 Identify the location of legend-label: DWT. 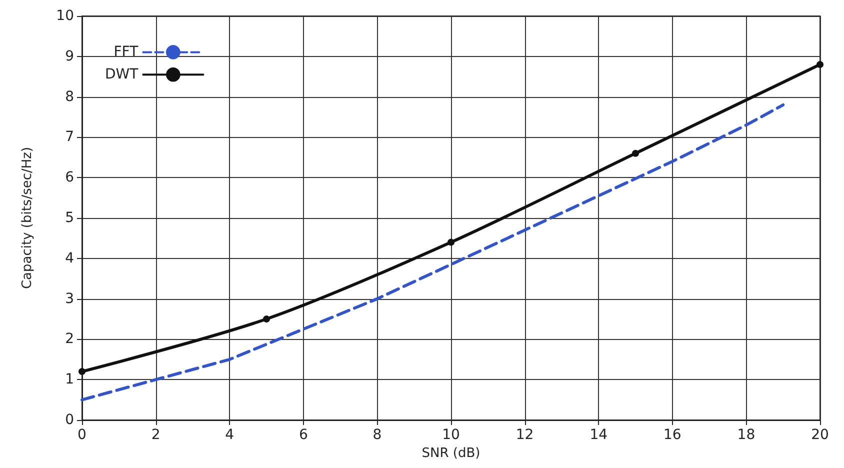
(121, 74).